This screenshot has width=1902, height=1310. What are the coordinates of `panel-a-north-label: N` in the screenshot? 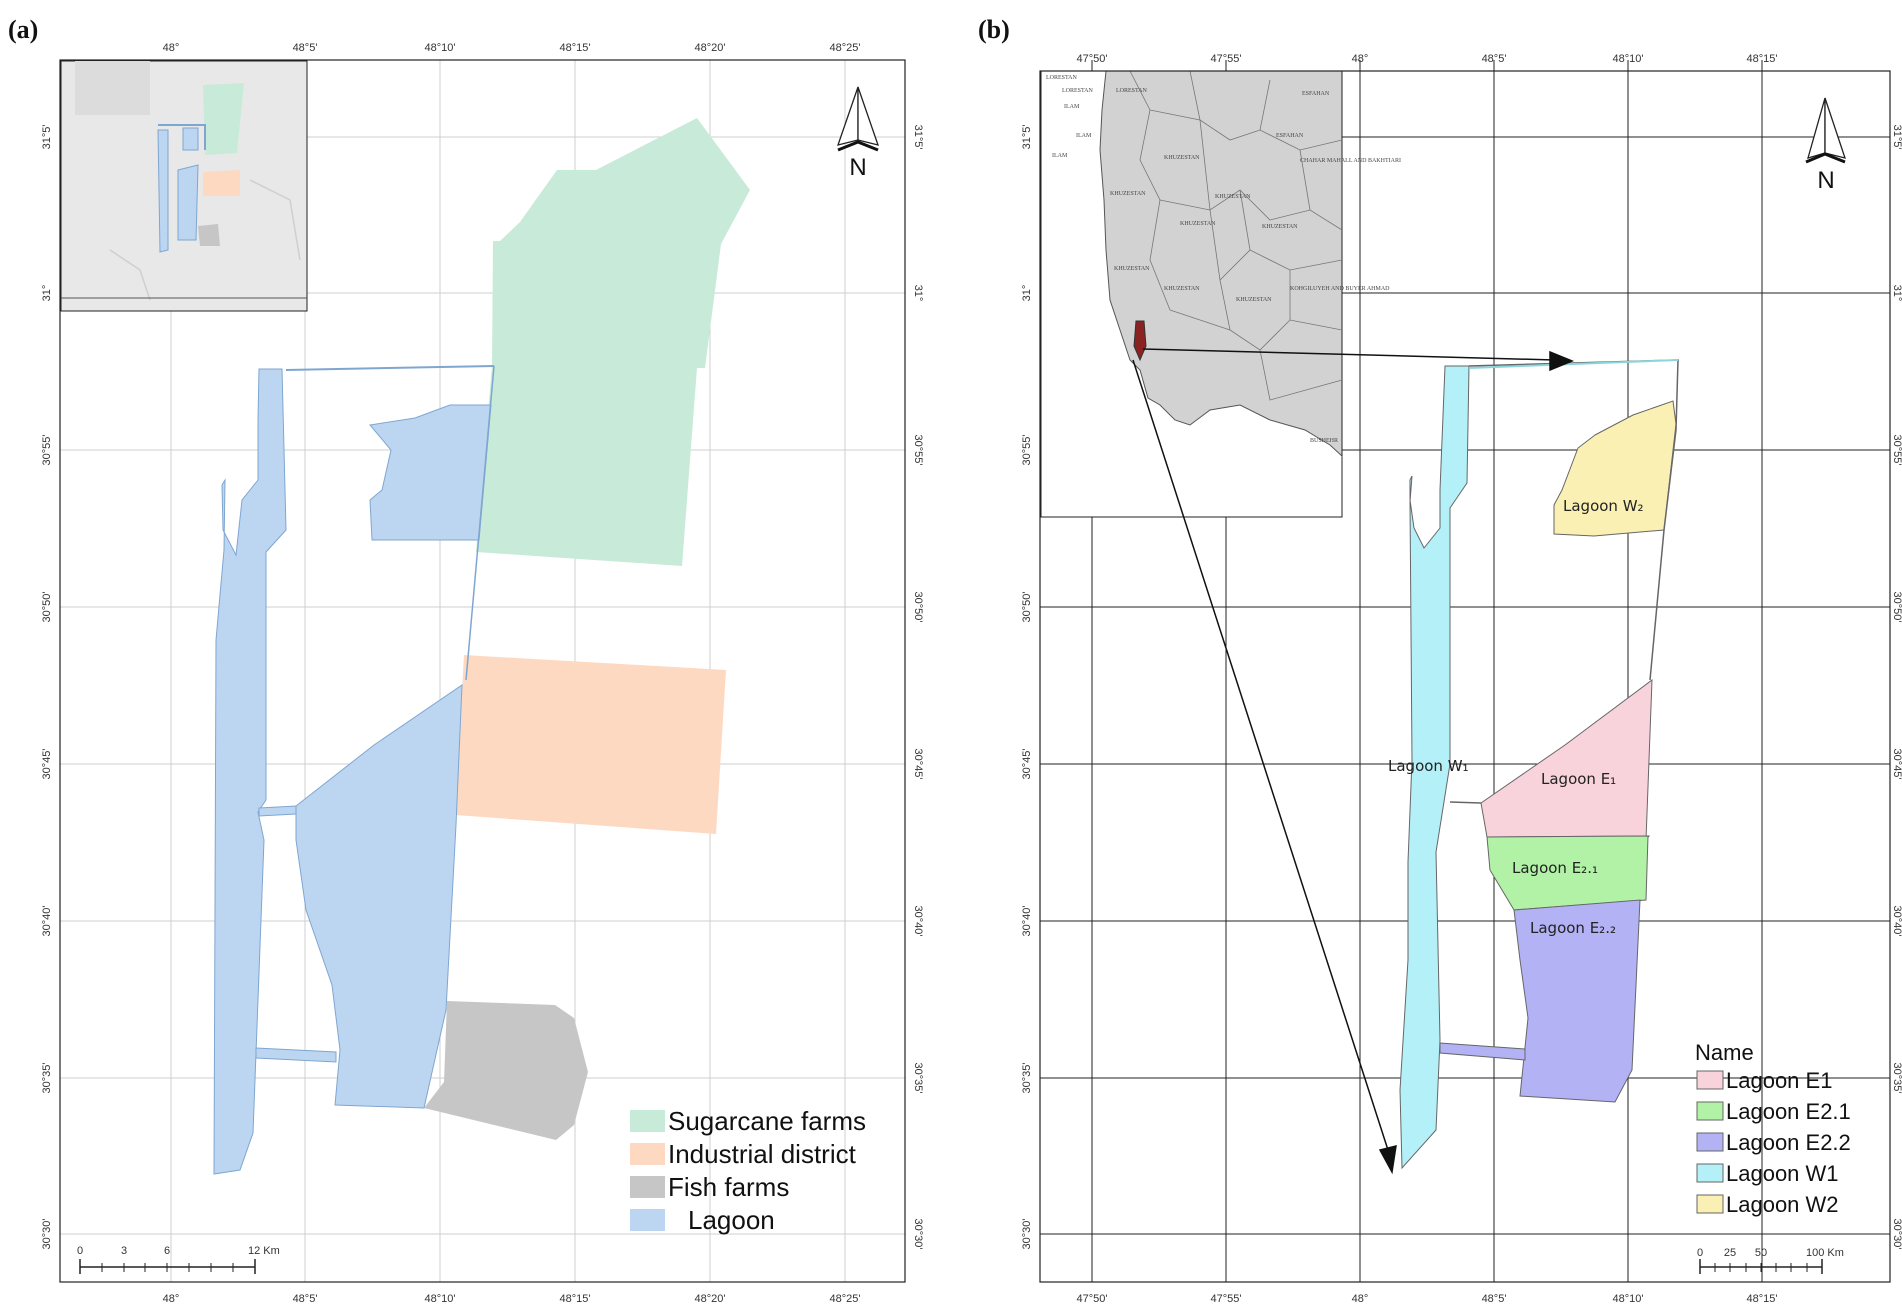 It's located at (857, 167).